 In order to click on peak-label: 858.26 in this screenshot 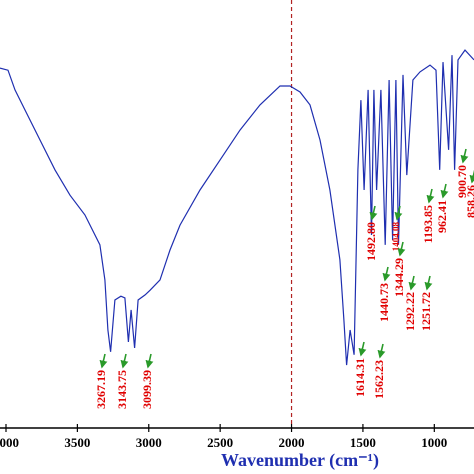, I will do `click(469, 201)`.